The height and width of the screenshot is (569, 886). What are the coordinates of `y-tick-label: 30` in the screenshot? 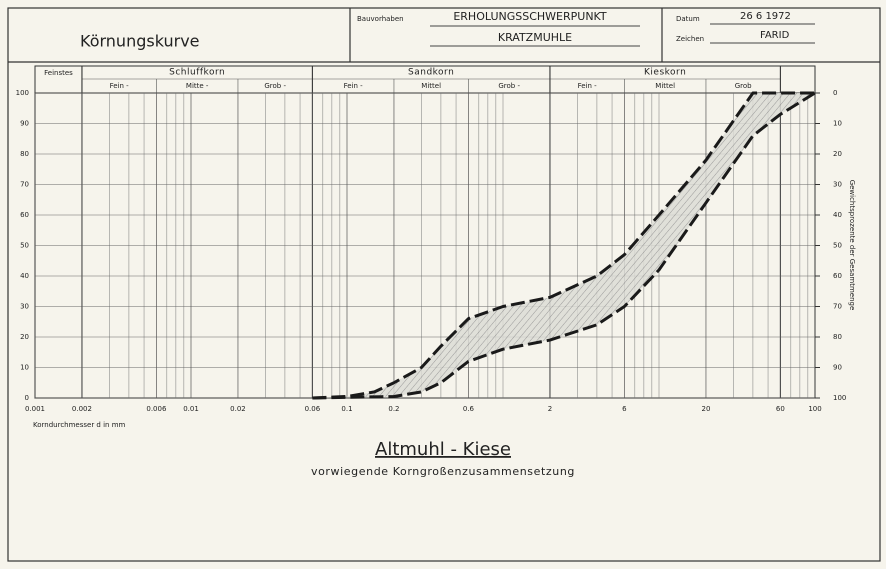 It's located at (24, 307).